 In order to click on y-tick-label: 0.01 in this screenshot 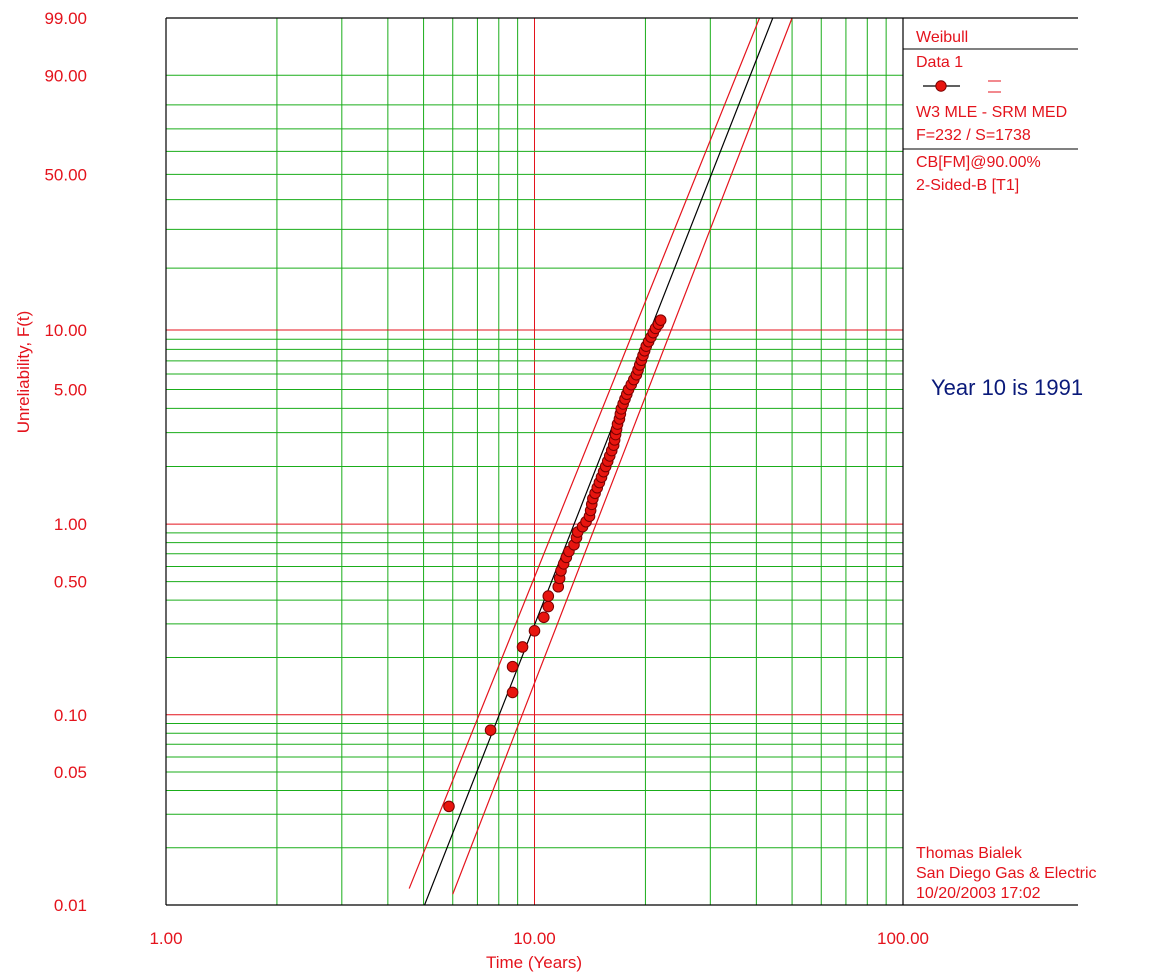, I will do `click(70, 905)`.